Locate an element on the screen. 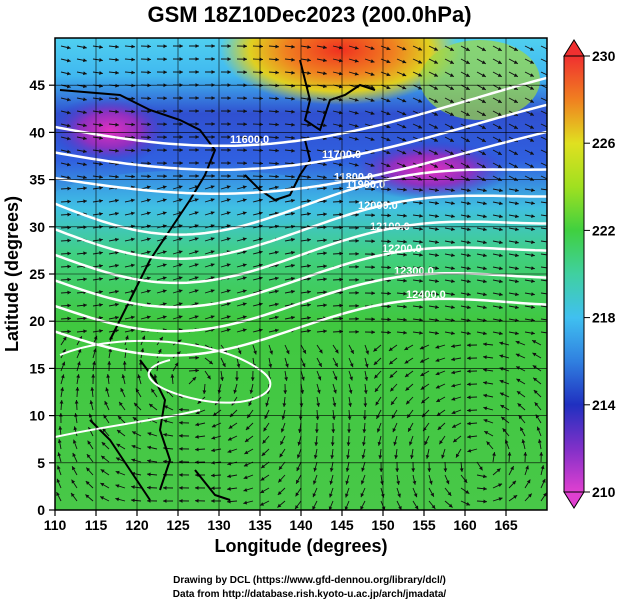 Image resolution: width=619 pixels, height=605 pixels. x-axis-label: Longitude (degrees) is located at coordinates (300, 546).